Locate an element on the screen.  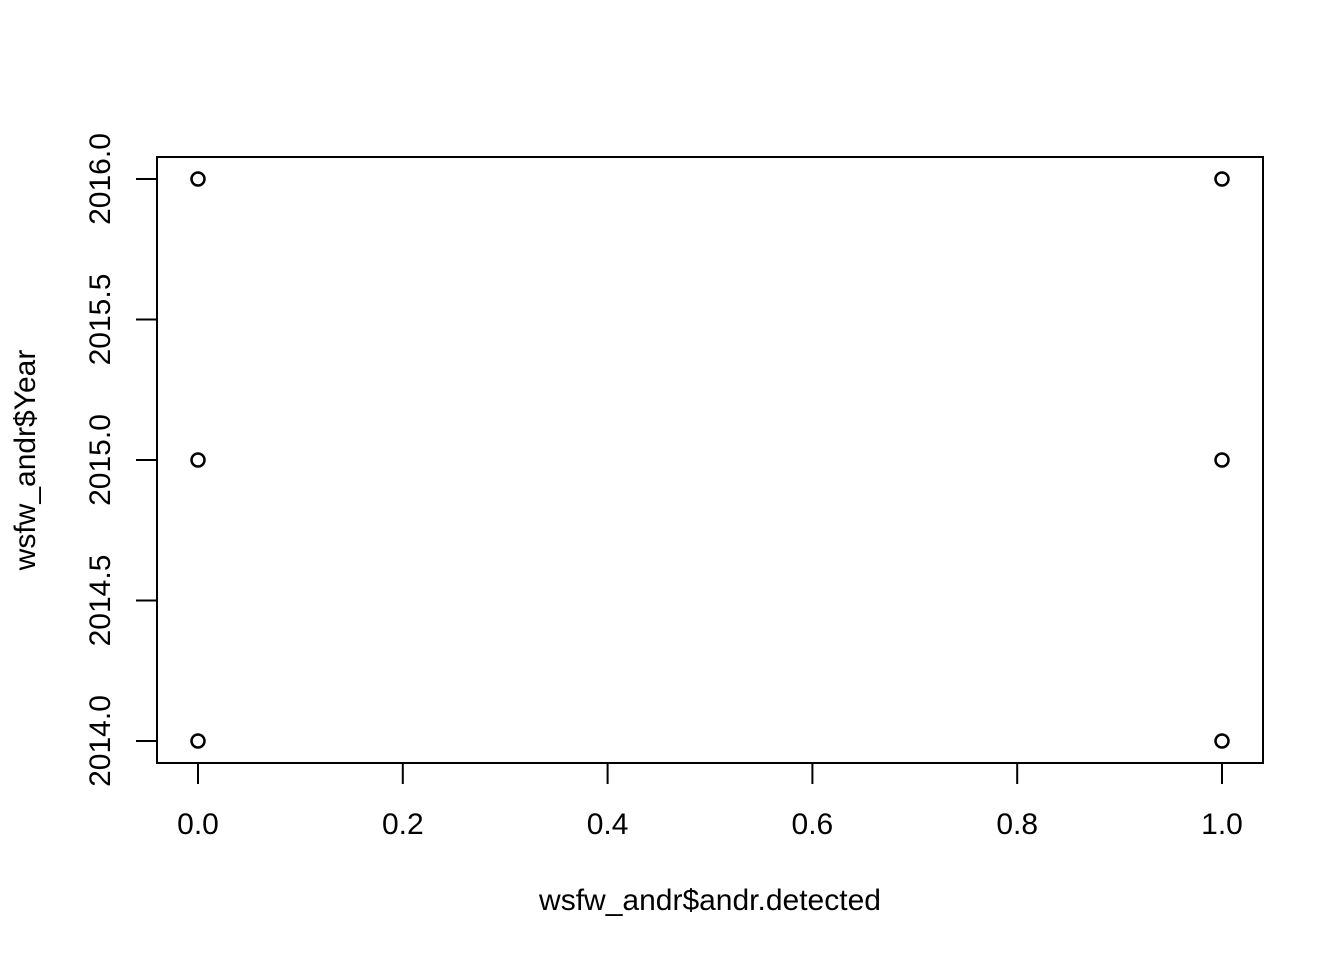
x-tick-label: 0.8 is located at coordinates (1017, 824).